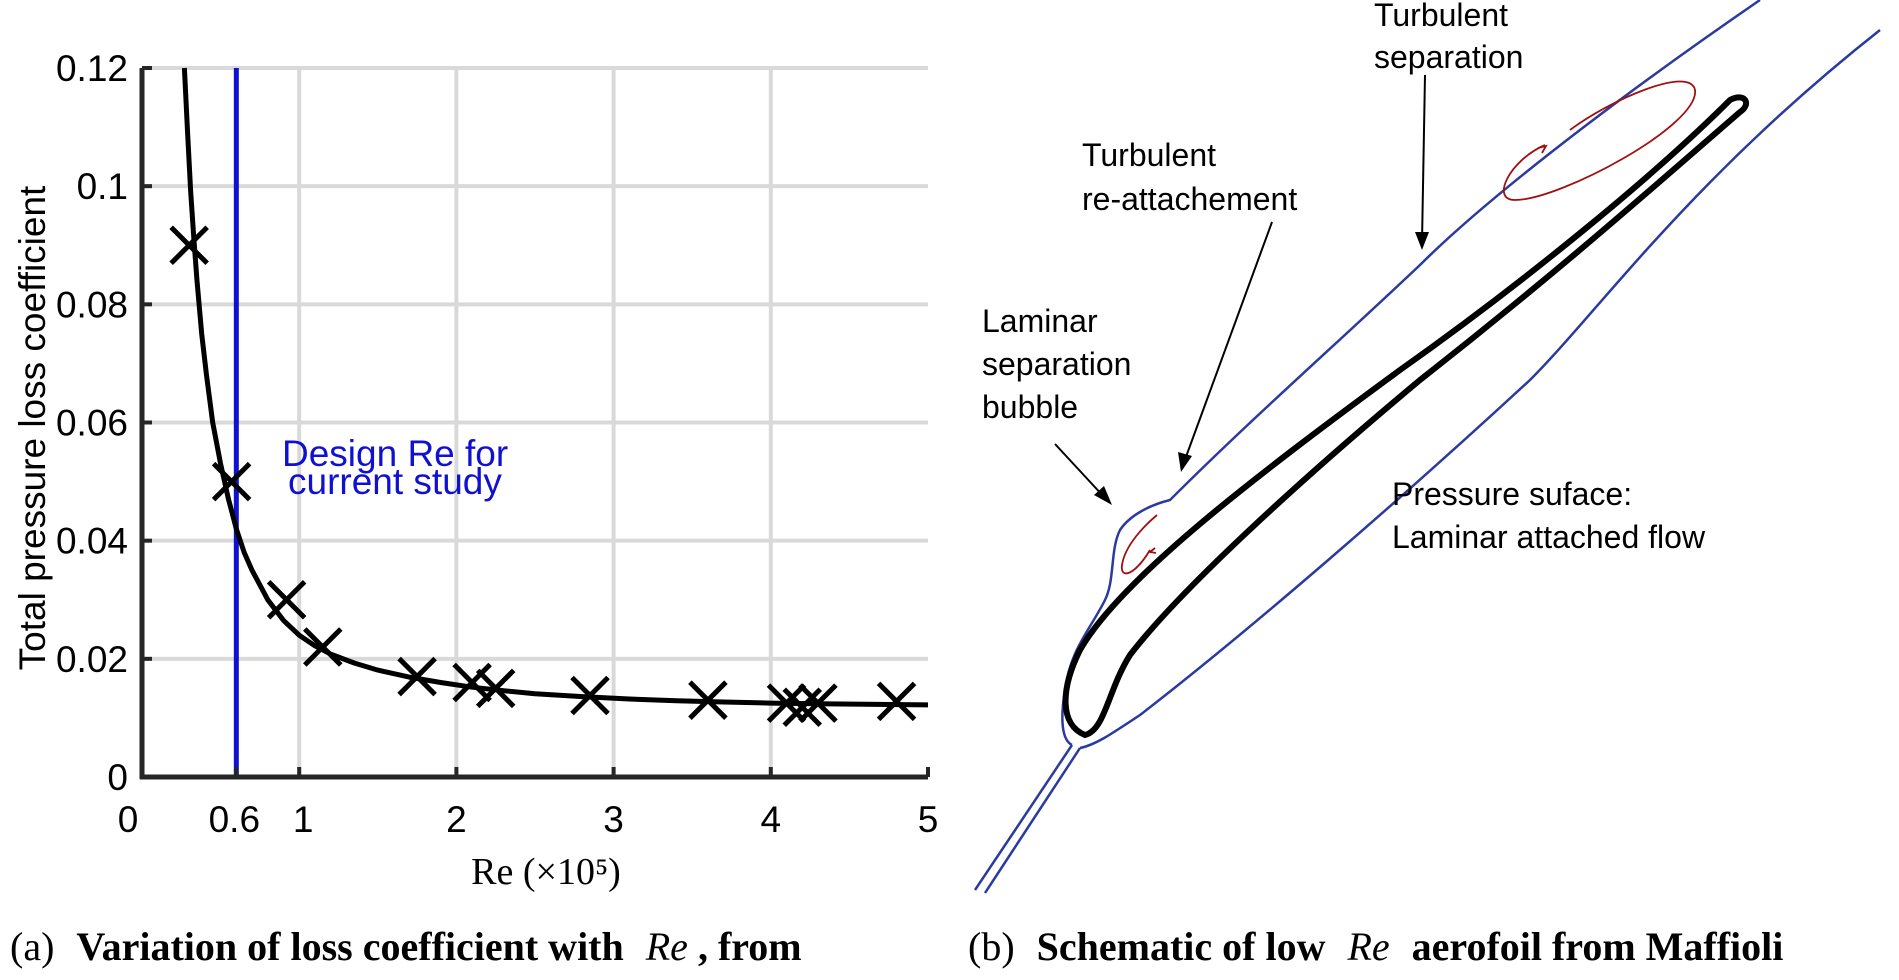  I want to click on y-tick-label: 0.1, so click(102, 186).